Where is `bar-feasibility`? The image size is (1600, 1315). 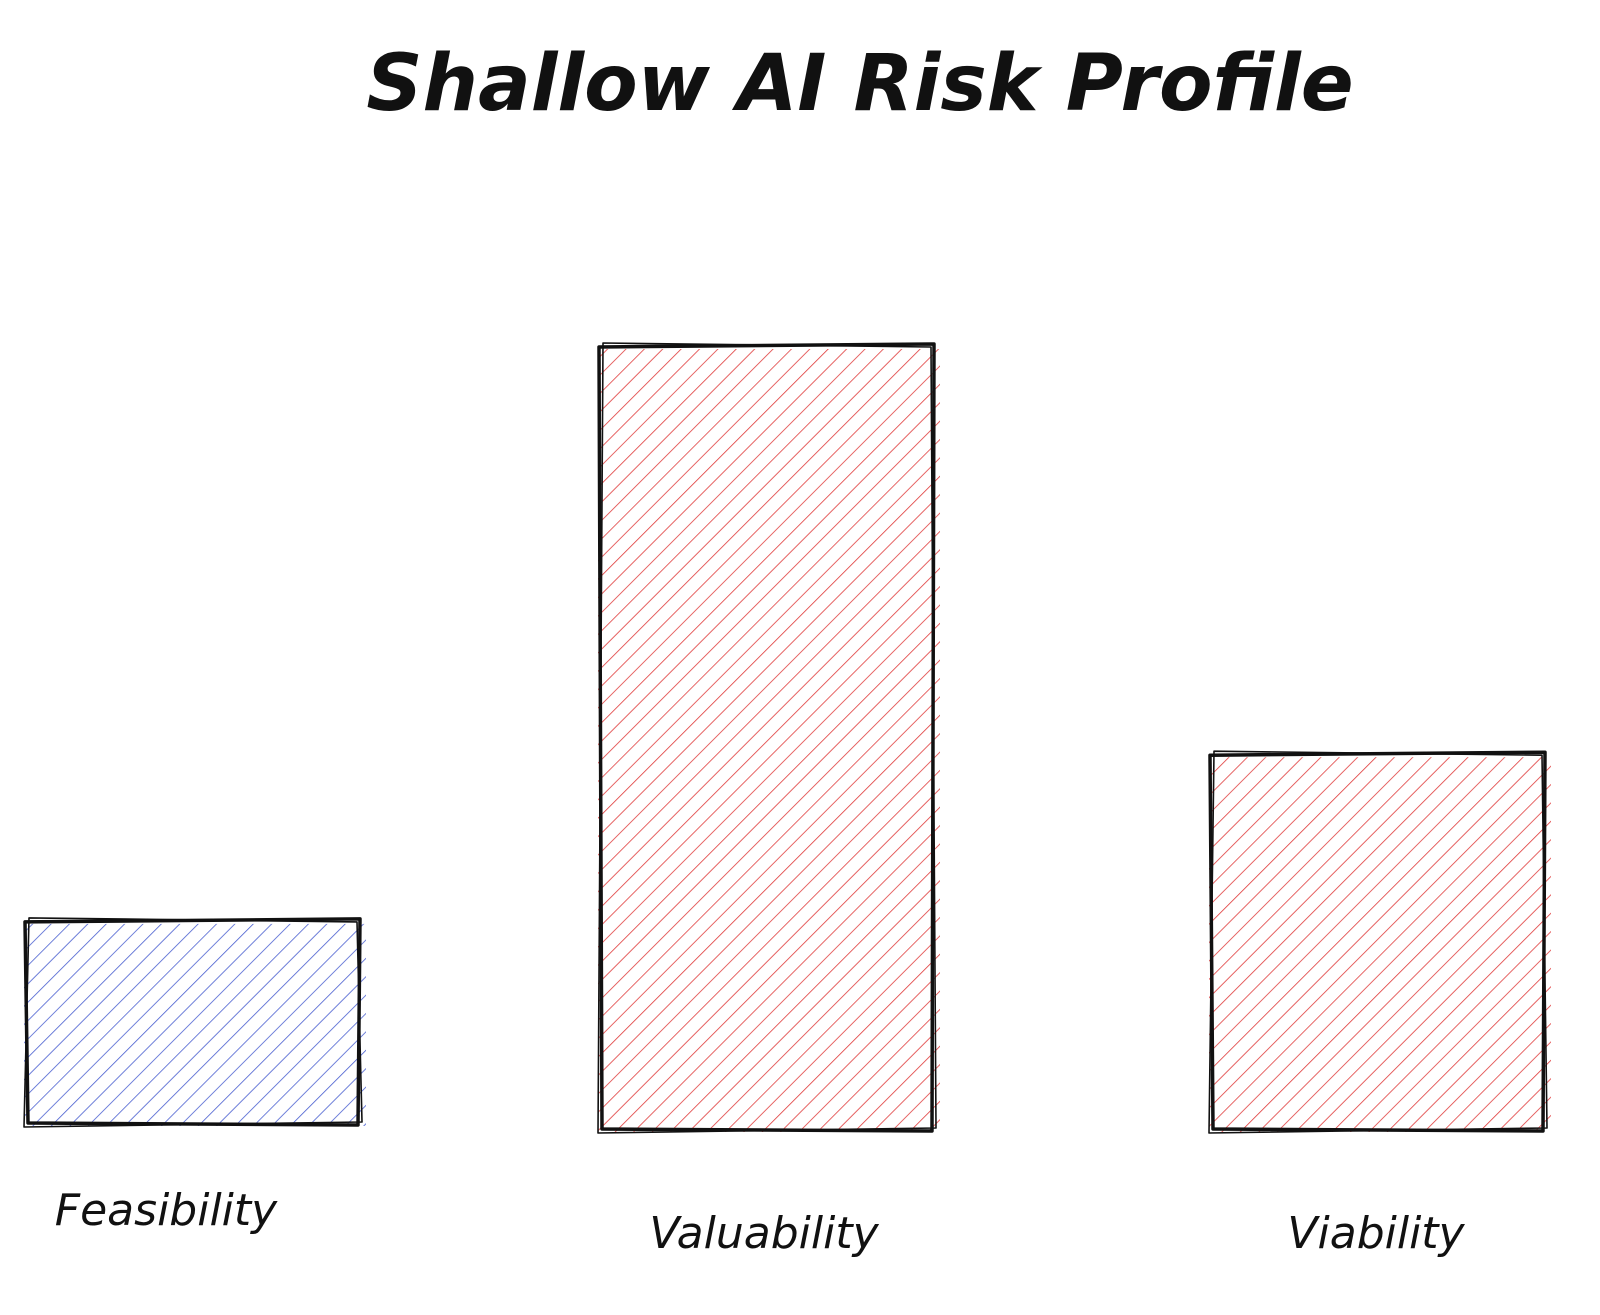
bar-feasibility is located at coordinates (194, 1022).